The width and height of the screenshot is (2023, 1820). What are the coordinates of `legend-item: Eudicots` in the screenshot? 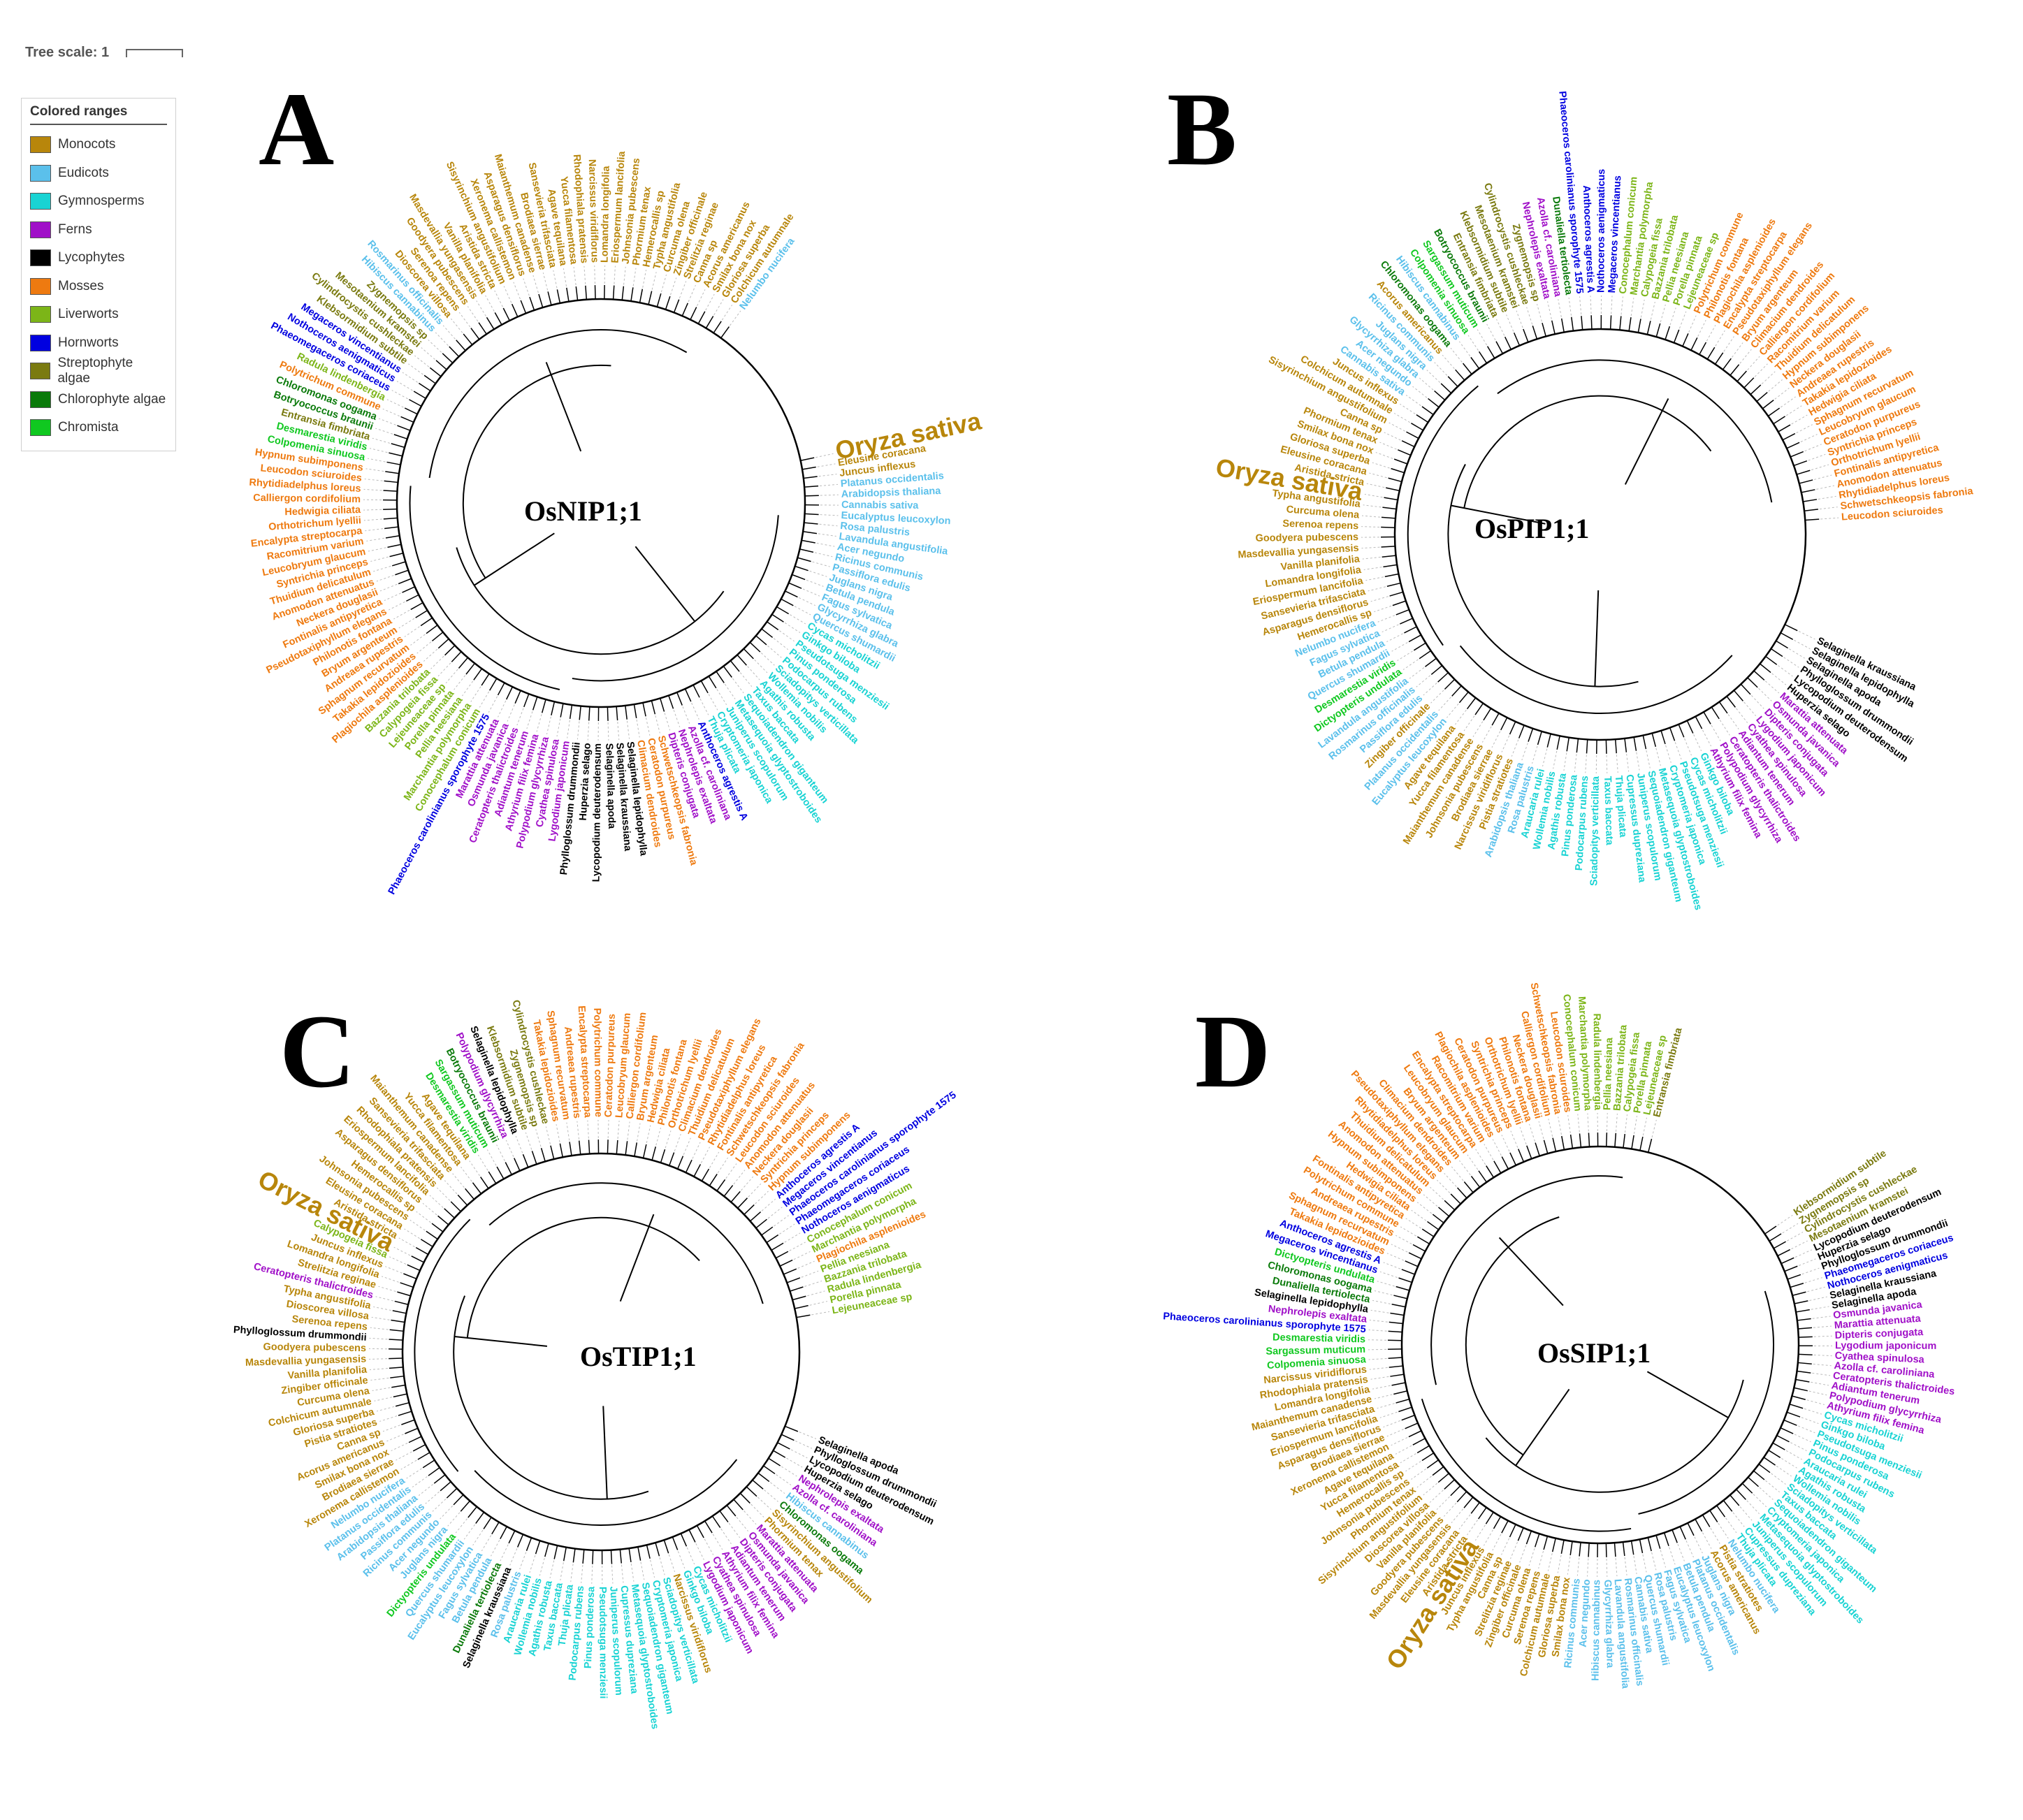 It's located at (99, 173).